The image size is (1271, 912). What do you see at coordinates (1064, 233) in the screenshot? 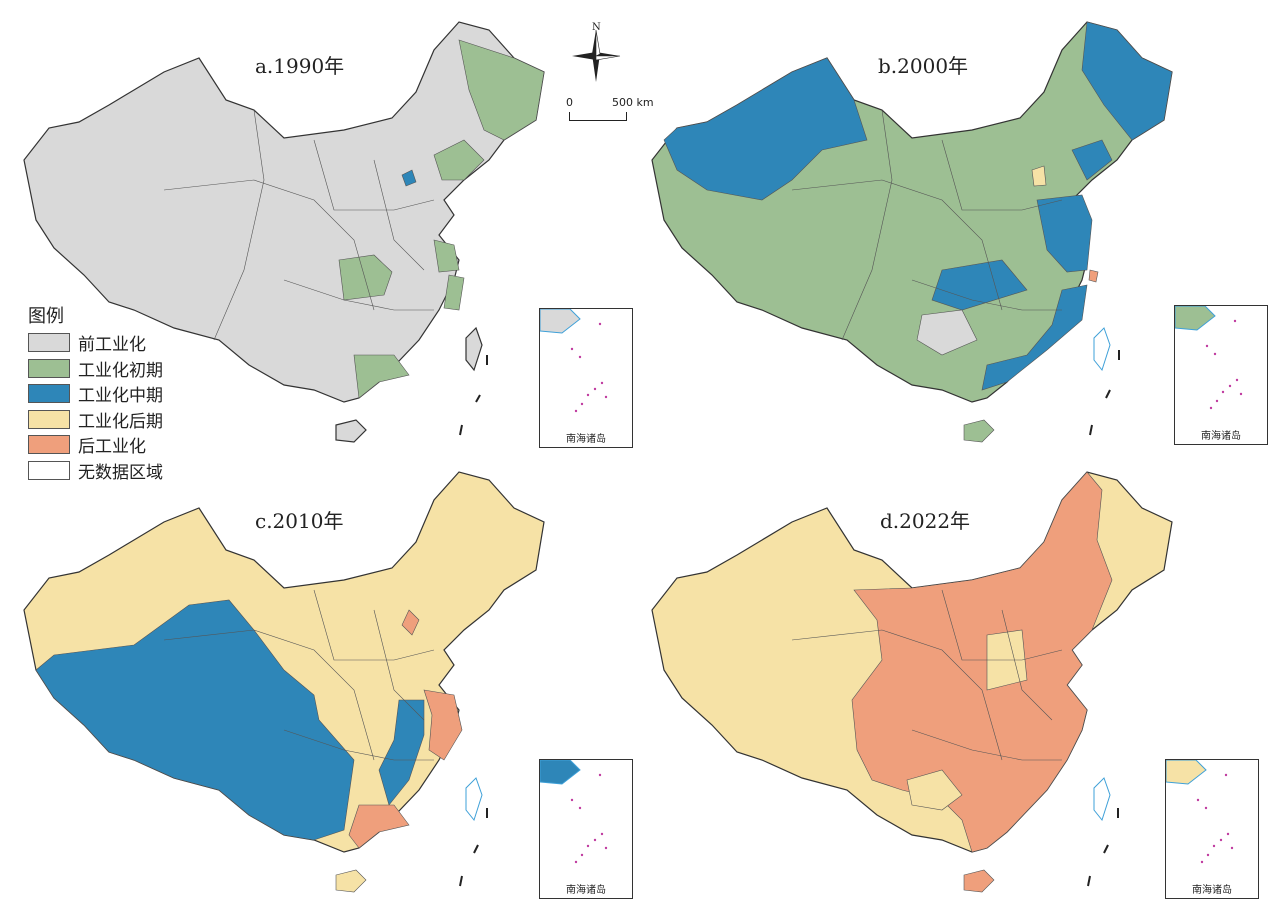
I see `region-coastal-east` at bounding box center [1064, 233].